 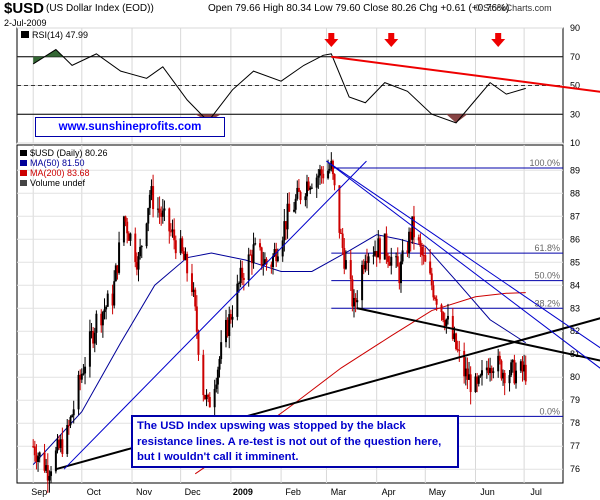 I want to click on price-tick-label: 89, so click(x=575, y=170).